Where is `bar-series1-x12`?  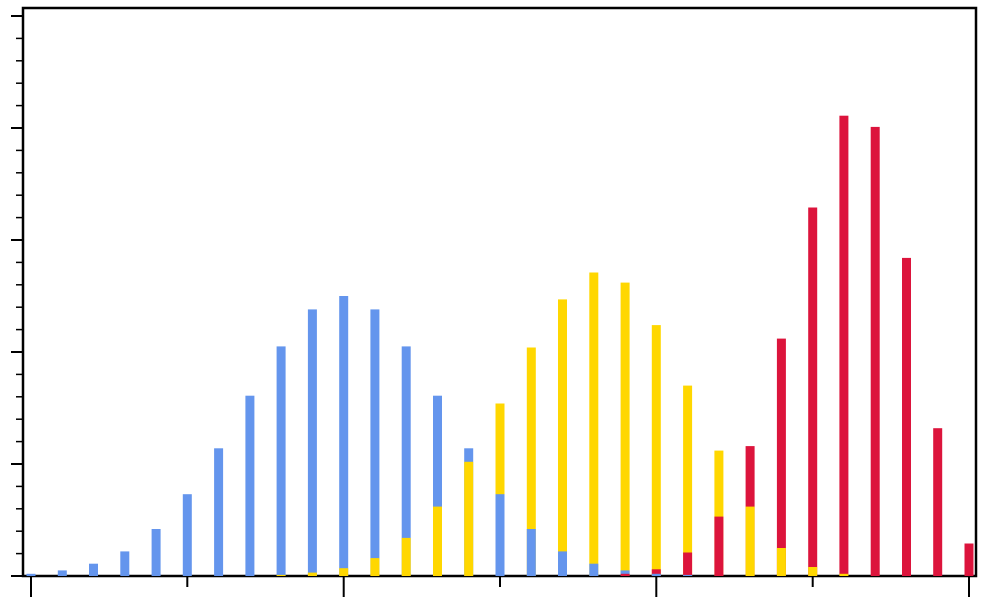 bar-series1-x12 is located at coordinates (406, 461).